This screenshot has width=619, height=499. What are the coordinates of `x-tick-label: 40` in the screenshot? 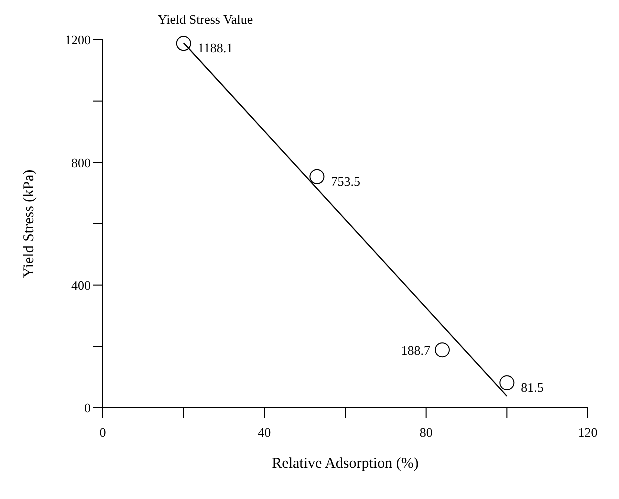 It's located at (265, 432).